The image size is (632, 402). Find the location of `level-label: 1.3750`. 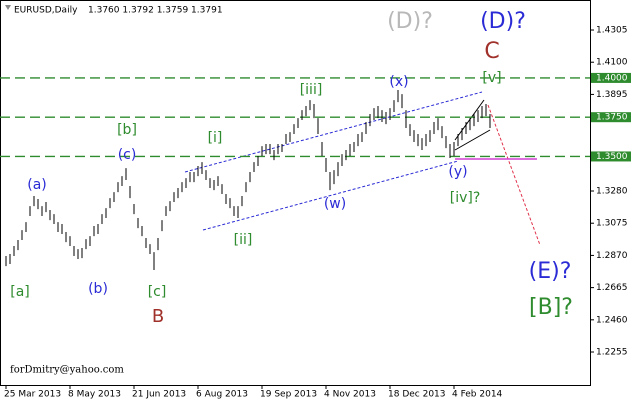

level-label: 1.3750 is located at coordinates (612, 118).